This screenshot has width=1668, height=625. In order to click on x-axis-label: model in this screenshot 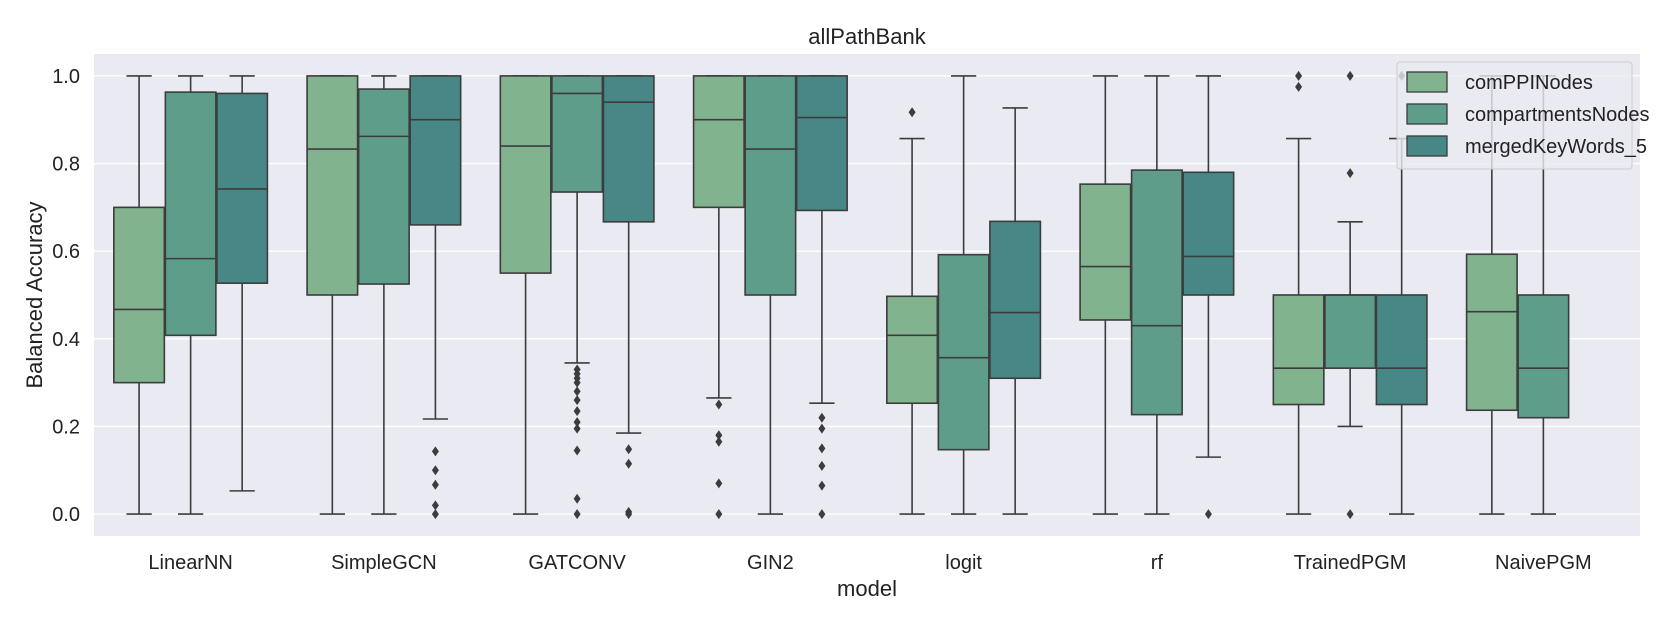, I will do `click(867, 588)`.